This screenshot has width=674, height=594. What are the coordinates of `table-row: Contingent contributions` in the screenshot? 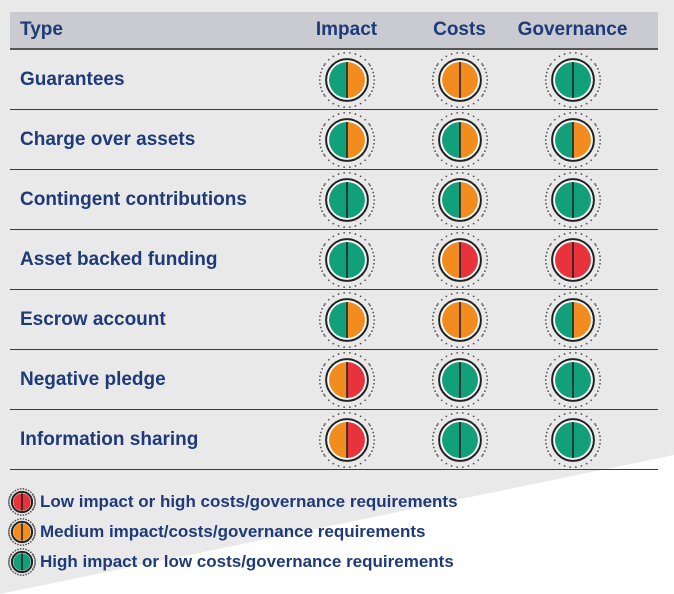 It's located at (334, 200).